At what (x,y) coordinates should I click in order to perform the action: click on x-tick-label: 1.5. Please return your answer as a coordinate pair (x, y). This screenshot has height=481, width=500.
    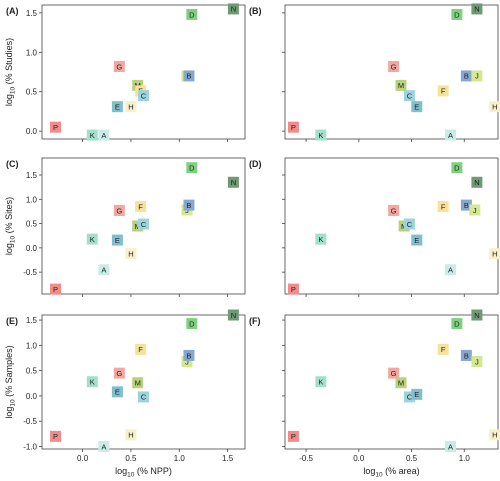
    Looking at the image, I should click on (228, 458).